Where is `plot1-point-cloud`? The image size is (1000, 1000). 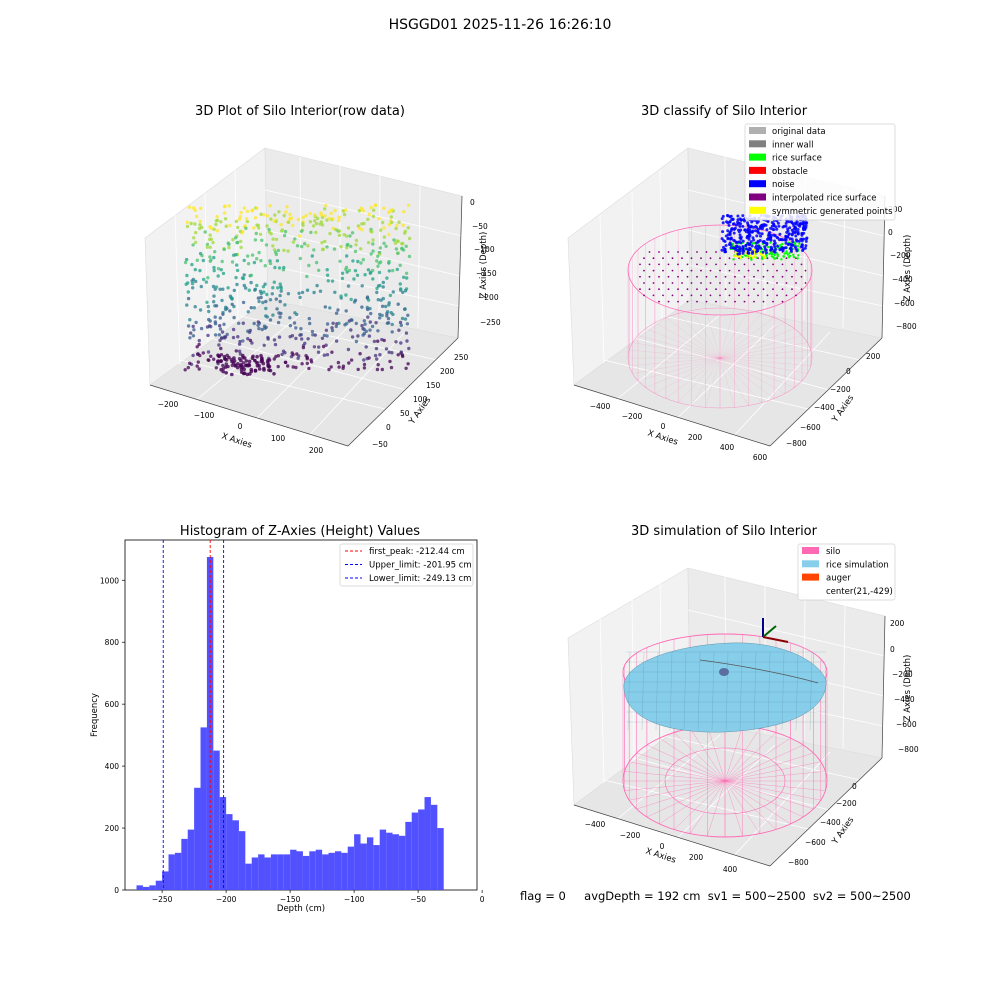
plot1-point-cloud is located at coordinates (297, 290).